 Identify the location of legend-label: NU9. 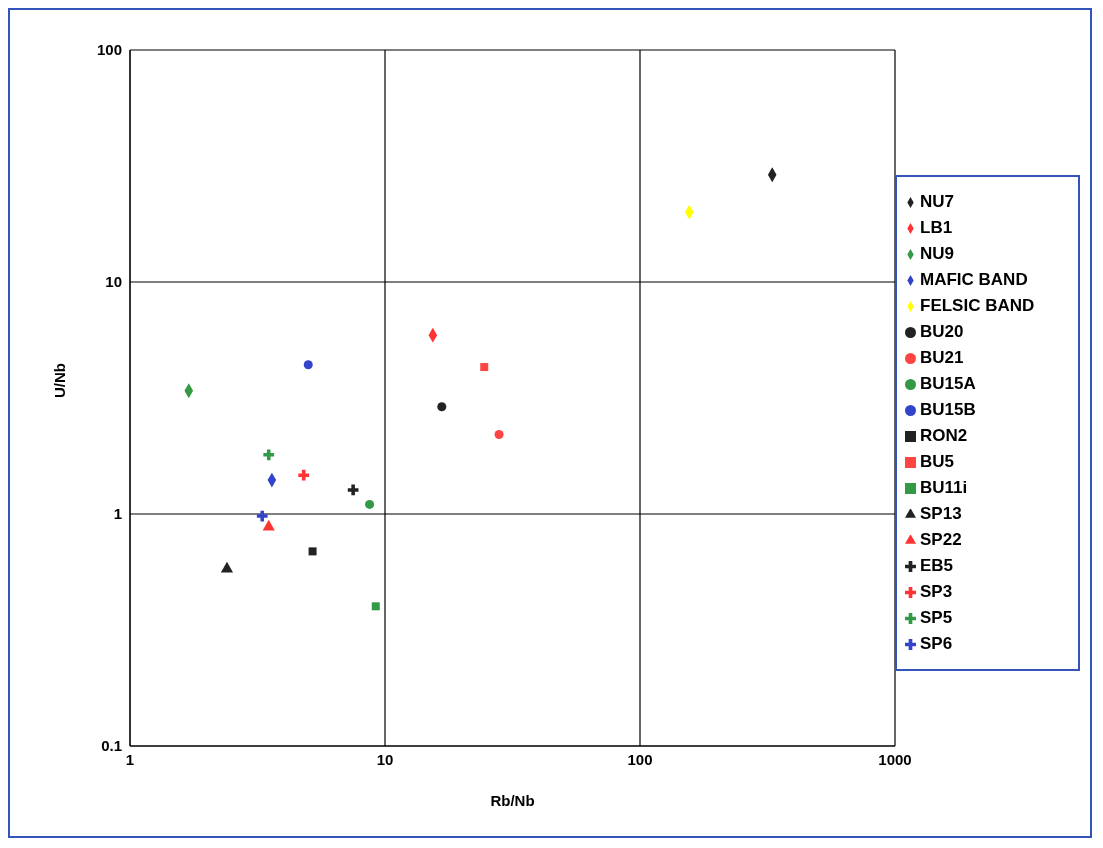
(937, 253).